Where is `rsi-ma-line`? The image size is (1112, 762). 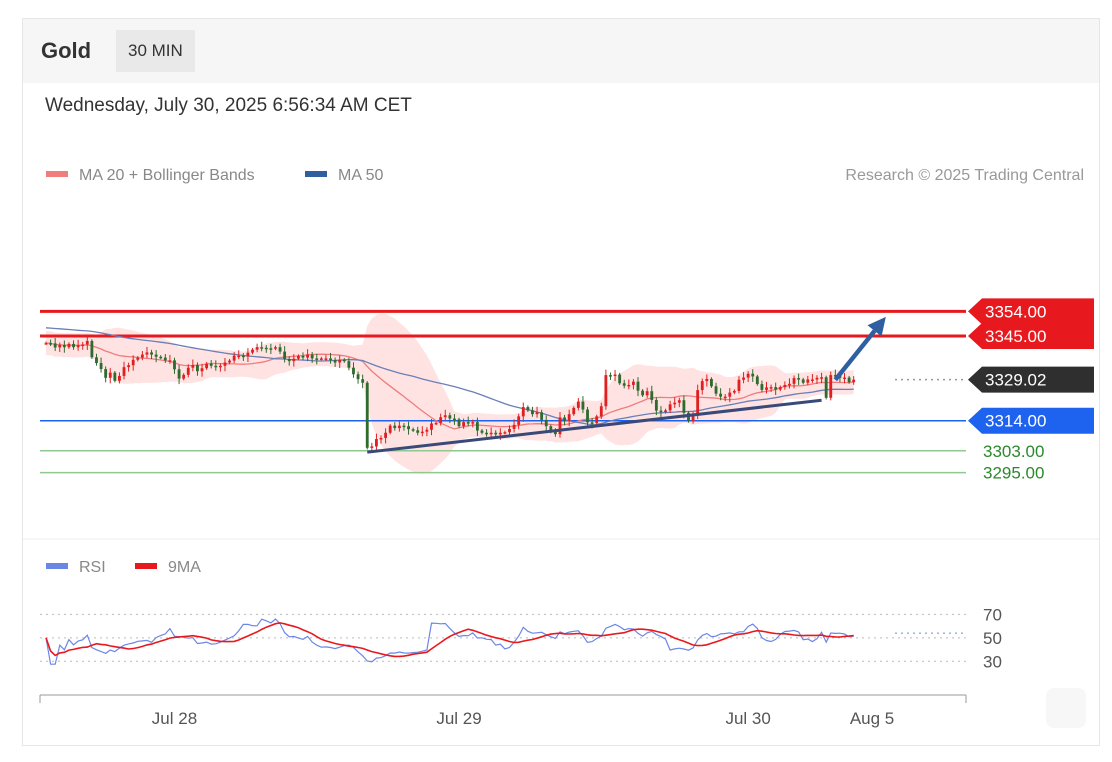
rsi-ma-line is located at coordinates (449, 640).